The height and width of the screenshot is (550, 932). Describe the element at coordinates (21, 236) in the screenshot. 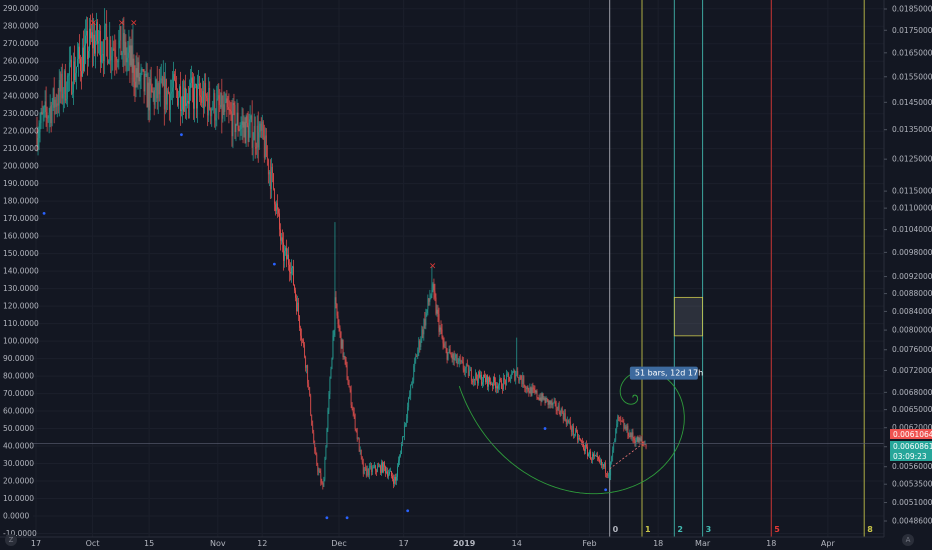

I see `left-axis-tick: 160.0000` at that location.